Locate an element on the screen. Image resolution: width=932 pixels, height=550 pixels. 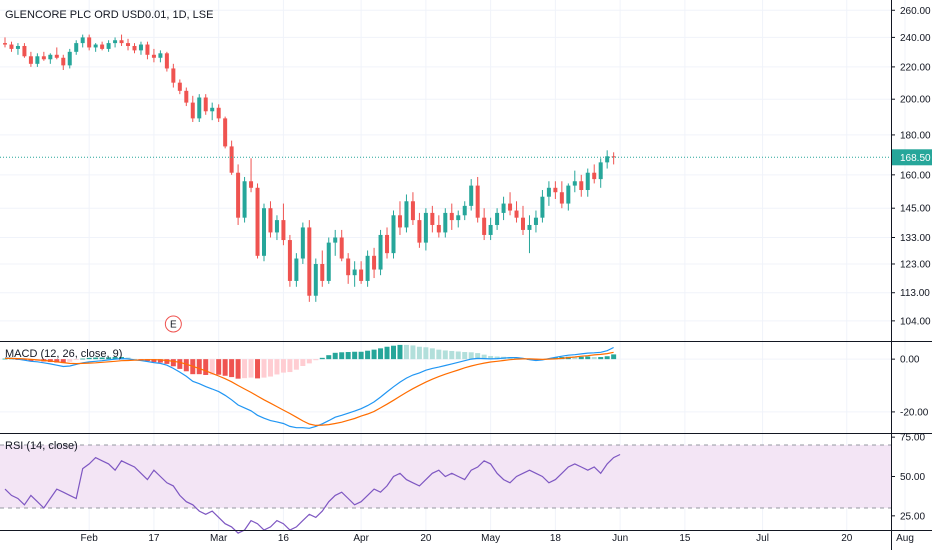
date-tick-label-3: 16 is located at coordinates (284, 538).